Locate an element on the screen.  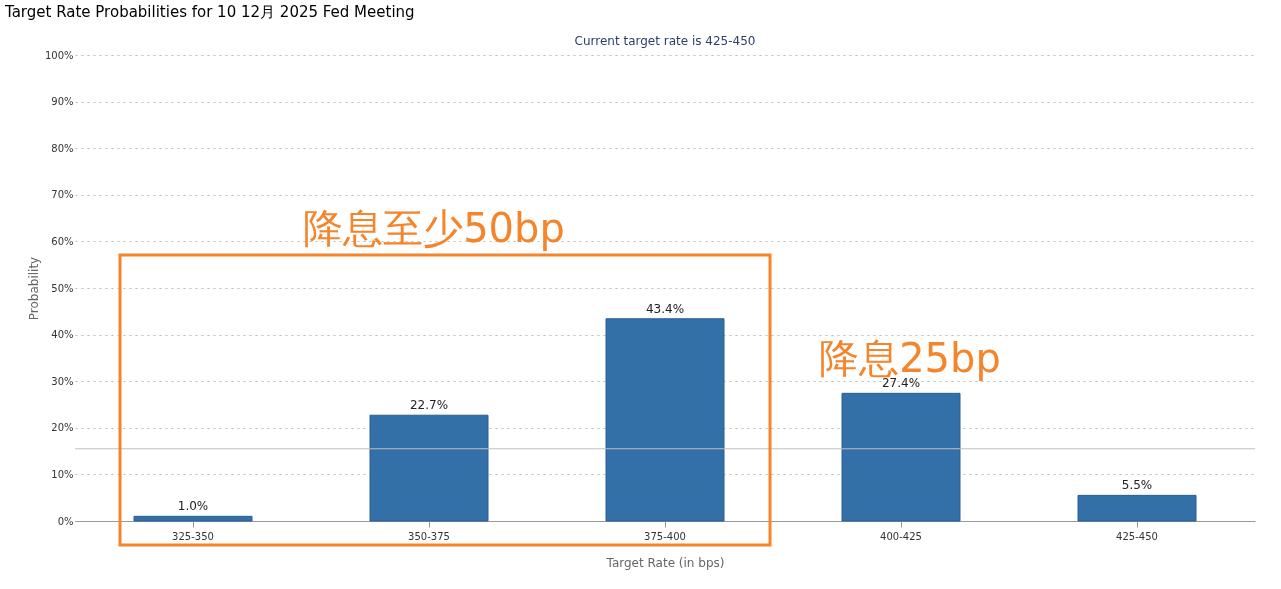
data-label: 1.0% is located at coordinates (193, 506).